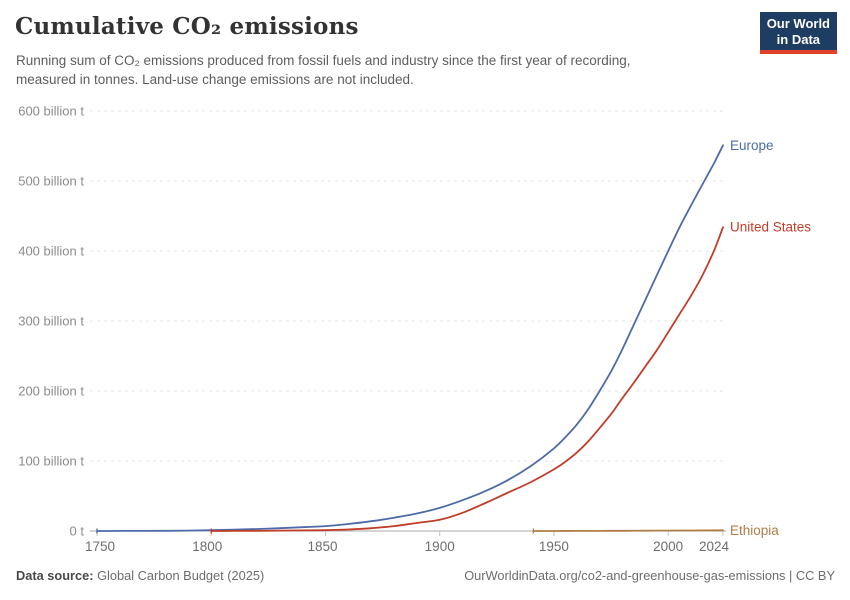 This screenshot has height=600, width=850. Describe the element at coordinates (51, 251) in the screenshot. I see `y-tick-label: 400 billion t` at that location.